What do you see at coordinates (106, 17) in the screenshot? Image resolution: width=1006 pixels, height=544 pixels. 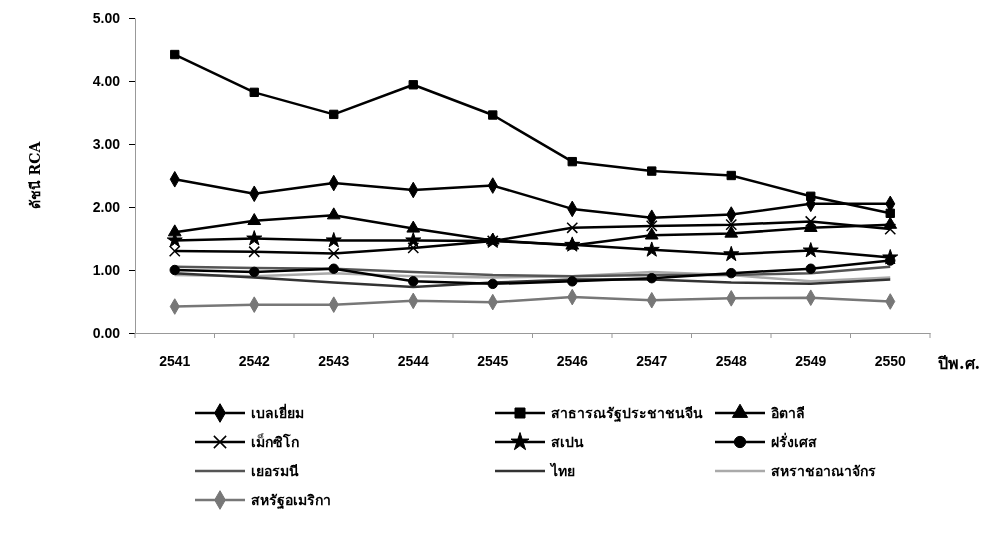 I see `y-tick-label: 5.00` at bounding box center [106, 17].